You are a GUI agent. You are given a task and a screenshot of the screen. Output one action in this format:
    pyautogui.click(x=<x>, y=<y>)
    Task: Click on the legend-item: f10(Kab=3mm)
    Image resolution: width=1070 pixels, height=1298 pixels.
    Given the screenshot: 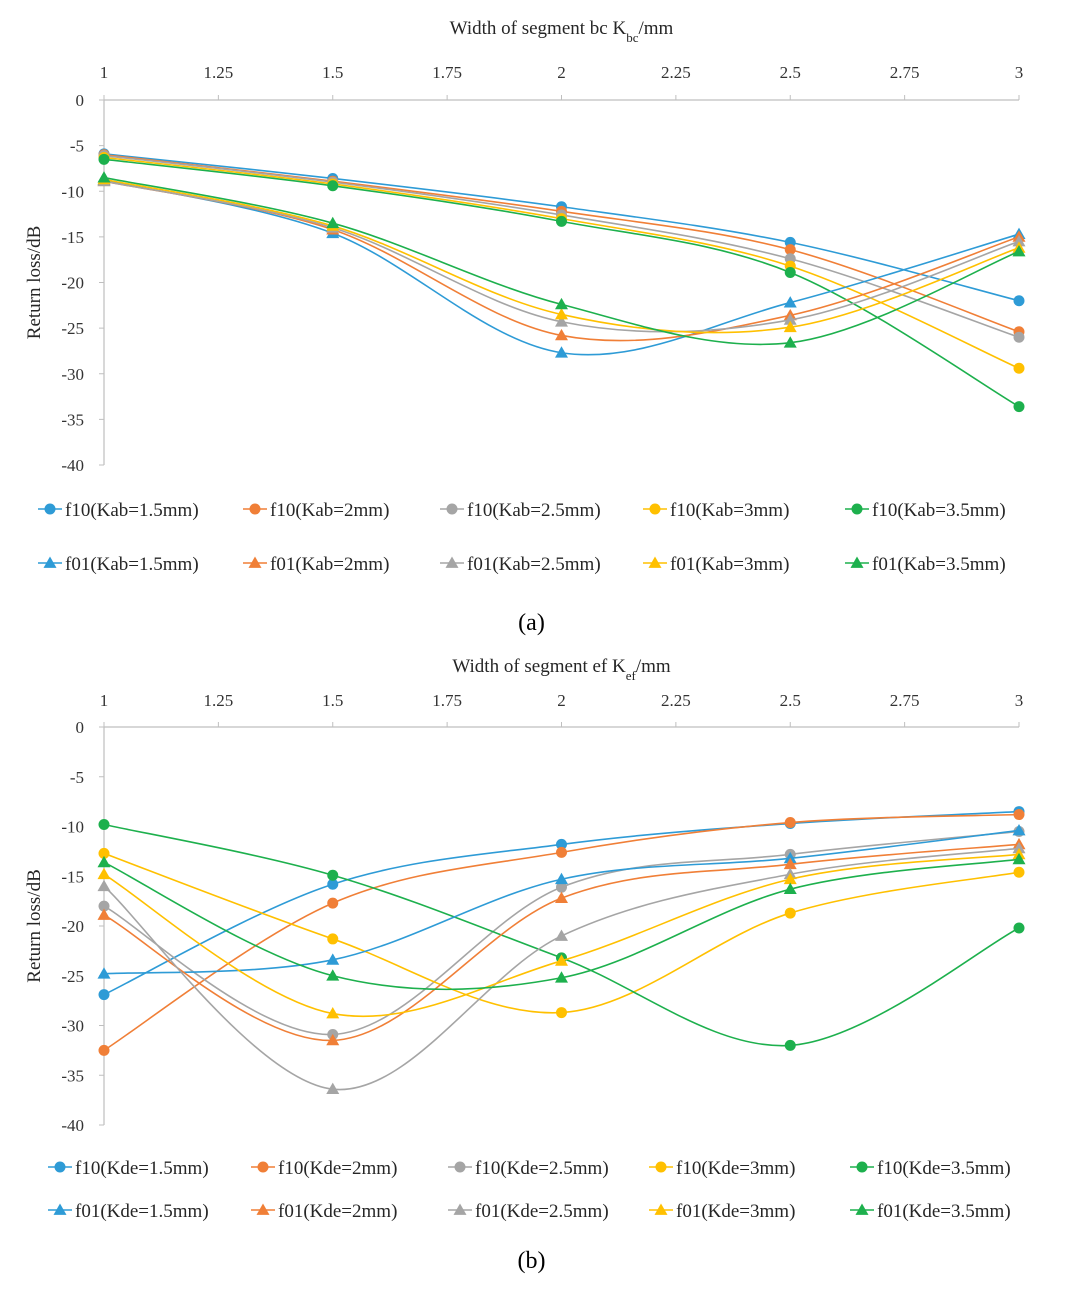 What is the action you would take?
    pyautogui.click(x=716, y=510)
    